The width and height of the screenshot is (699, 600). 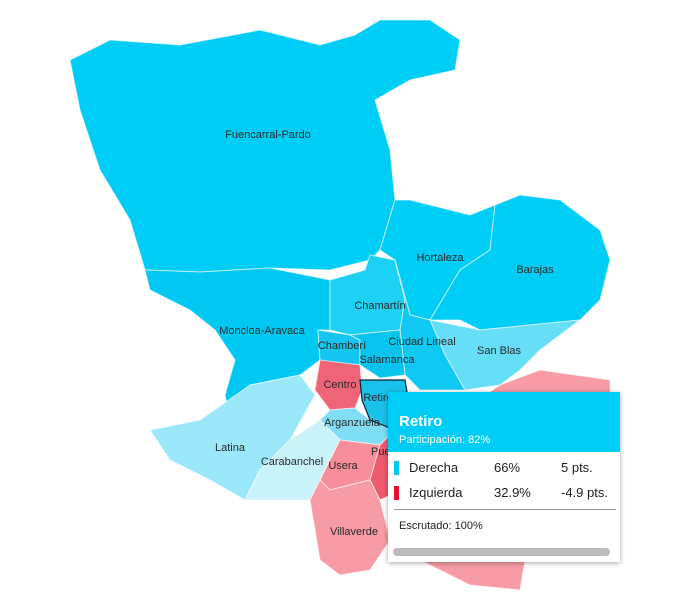 I want to click on district-label: Arganzuela, so click(x=352, y=423).